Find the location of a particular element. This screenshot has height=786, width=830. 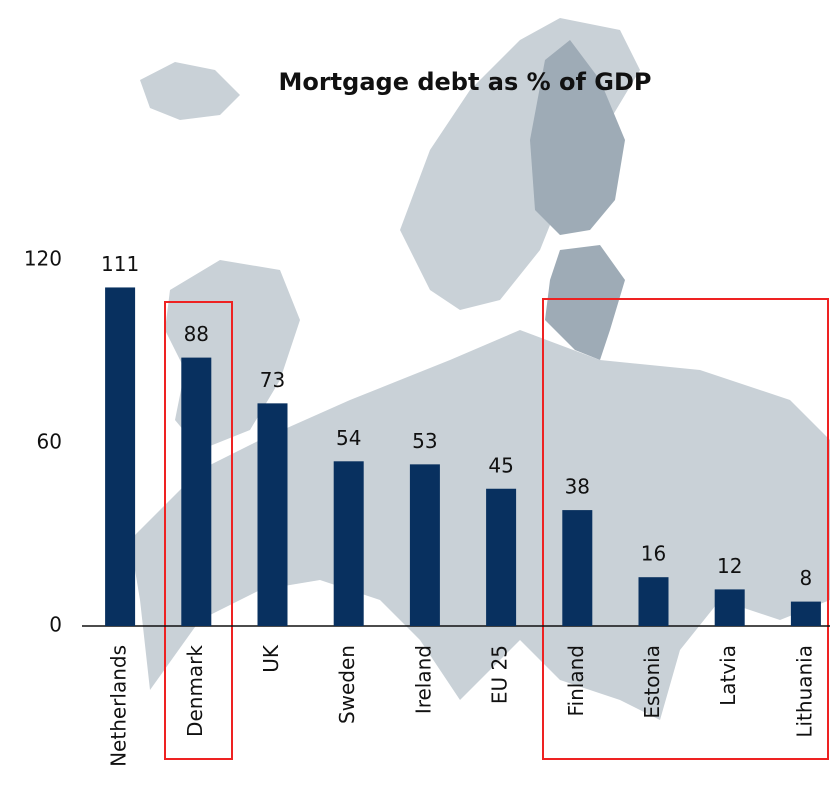

value-label: 54 is located at coordinates (348, 438).